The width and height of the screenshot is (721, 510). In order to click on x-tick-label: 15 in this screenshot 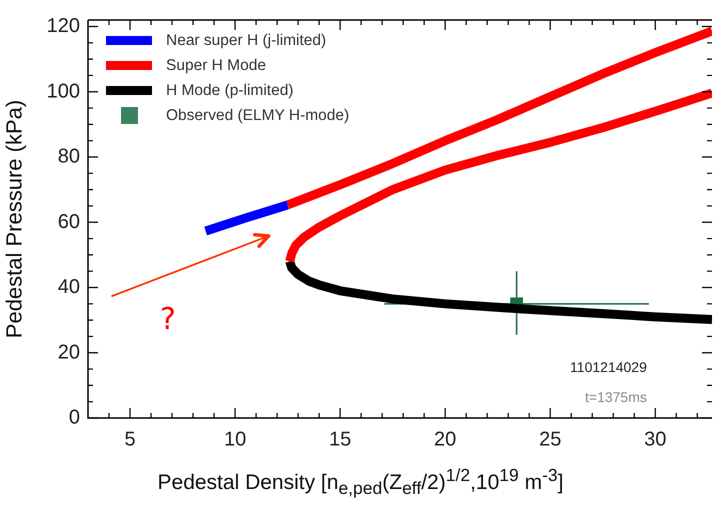, I will do `click(340, 439)`.